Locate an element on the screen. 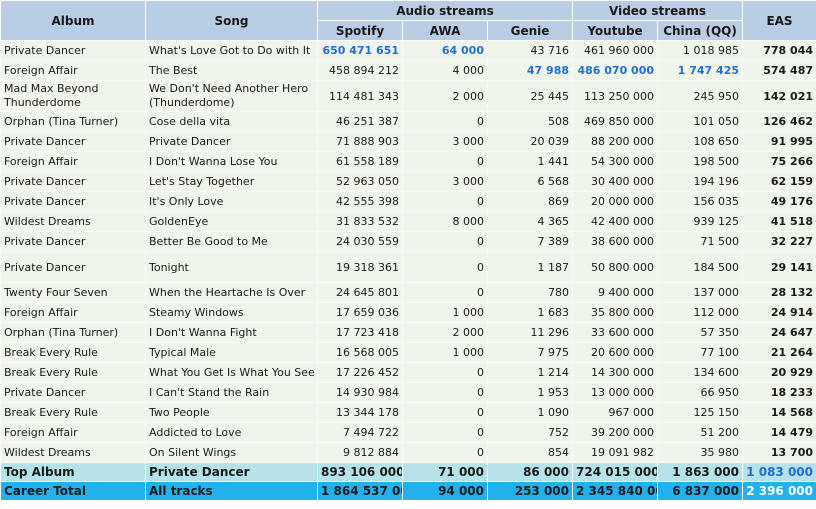 This screenshot has width=816, height=509. spotify-cell: 13 344 178 is located at coordinates (360, 412).